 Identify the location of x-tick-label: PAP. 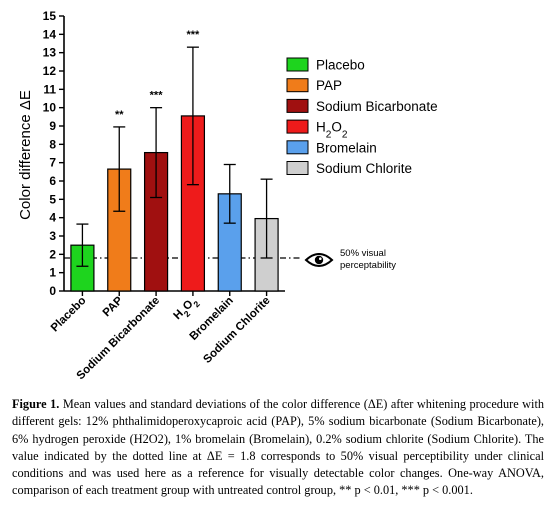
(113, 306).